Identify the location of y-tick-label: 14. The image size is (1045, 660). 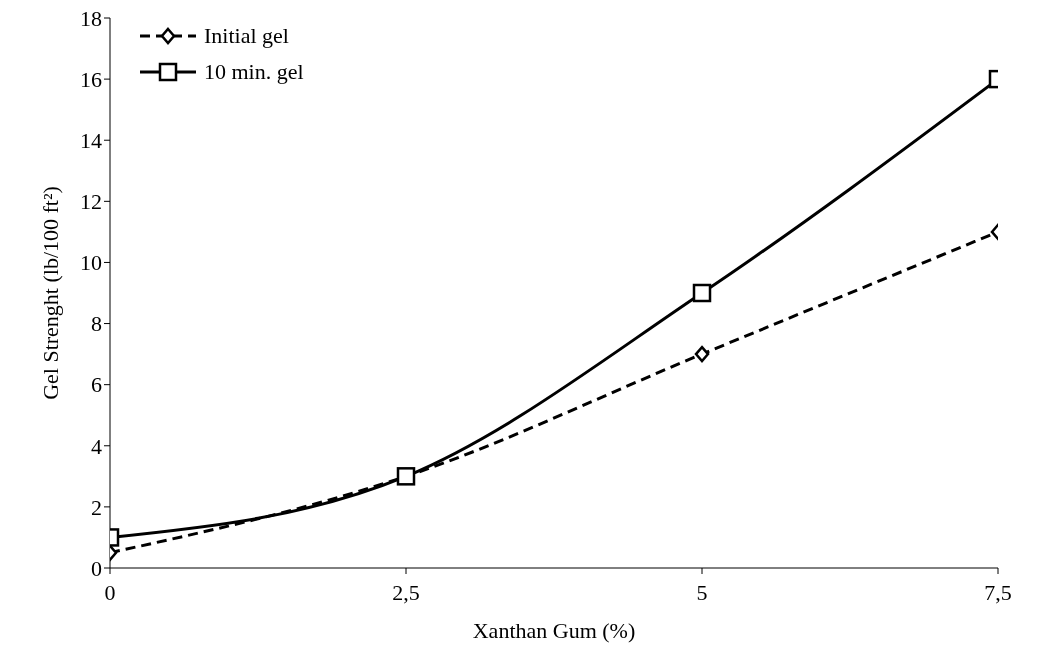
(91, 141).